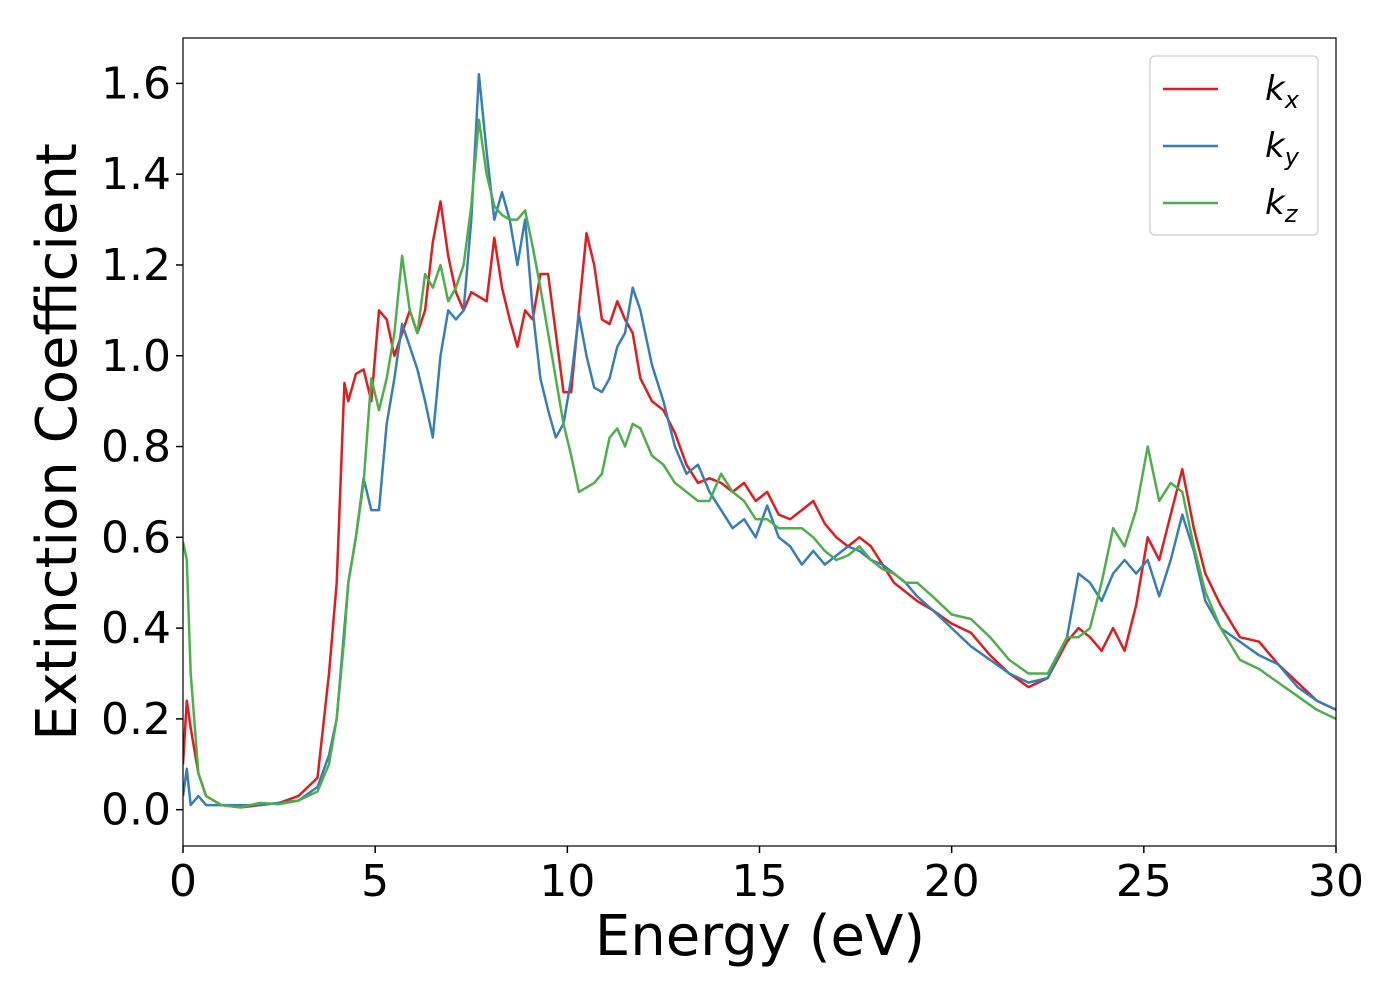  What do you see at coordinates (760, 936) in the screenshot?
I see `x-axis-label: Energy (eV)` at bounding box center [760, 936].